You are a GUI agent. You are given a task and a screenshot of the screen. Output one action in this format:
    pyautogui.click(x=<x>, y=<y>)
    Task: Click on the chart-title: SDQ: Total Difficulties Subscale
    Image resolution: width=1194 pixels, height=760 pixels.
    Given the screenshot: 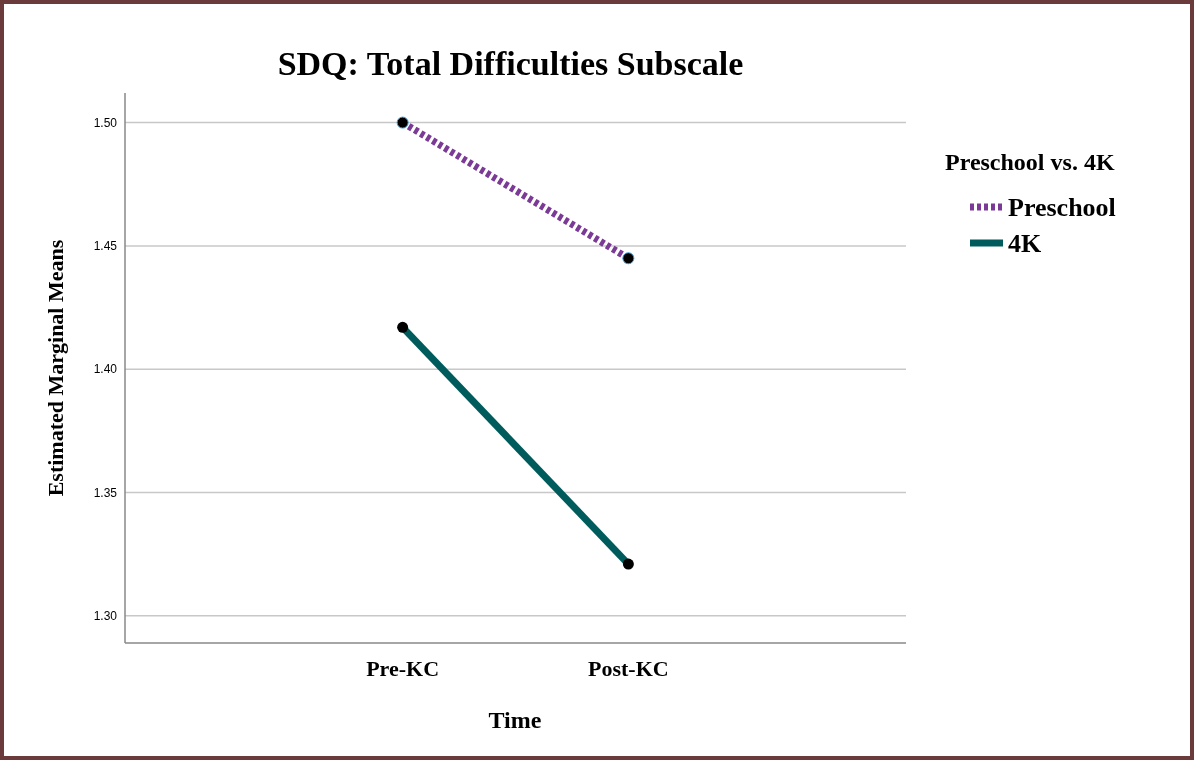 What is the action you would take?
    pyautogui.click(x=510, y=63)
    